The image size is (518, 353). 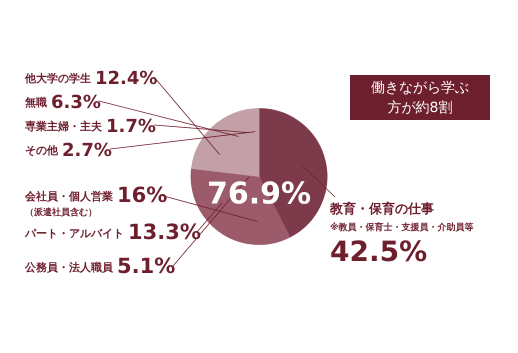 What do you see at coordinates (420, 88) in the screenshot?
I see `text: 働きながら学ぶ` at bounding box center [420, 88].